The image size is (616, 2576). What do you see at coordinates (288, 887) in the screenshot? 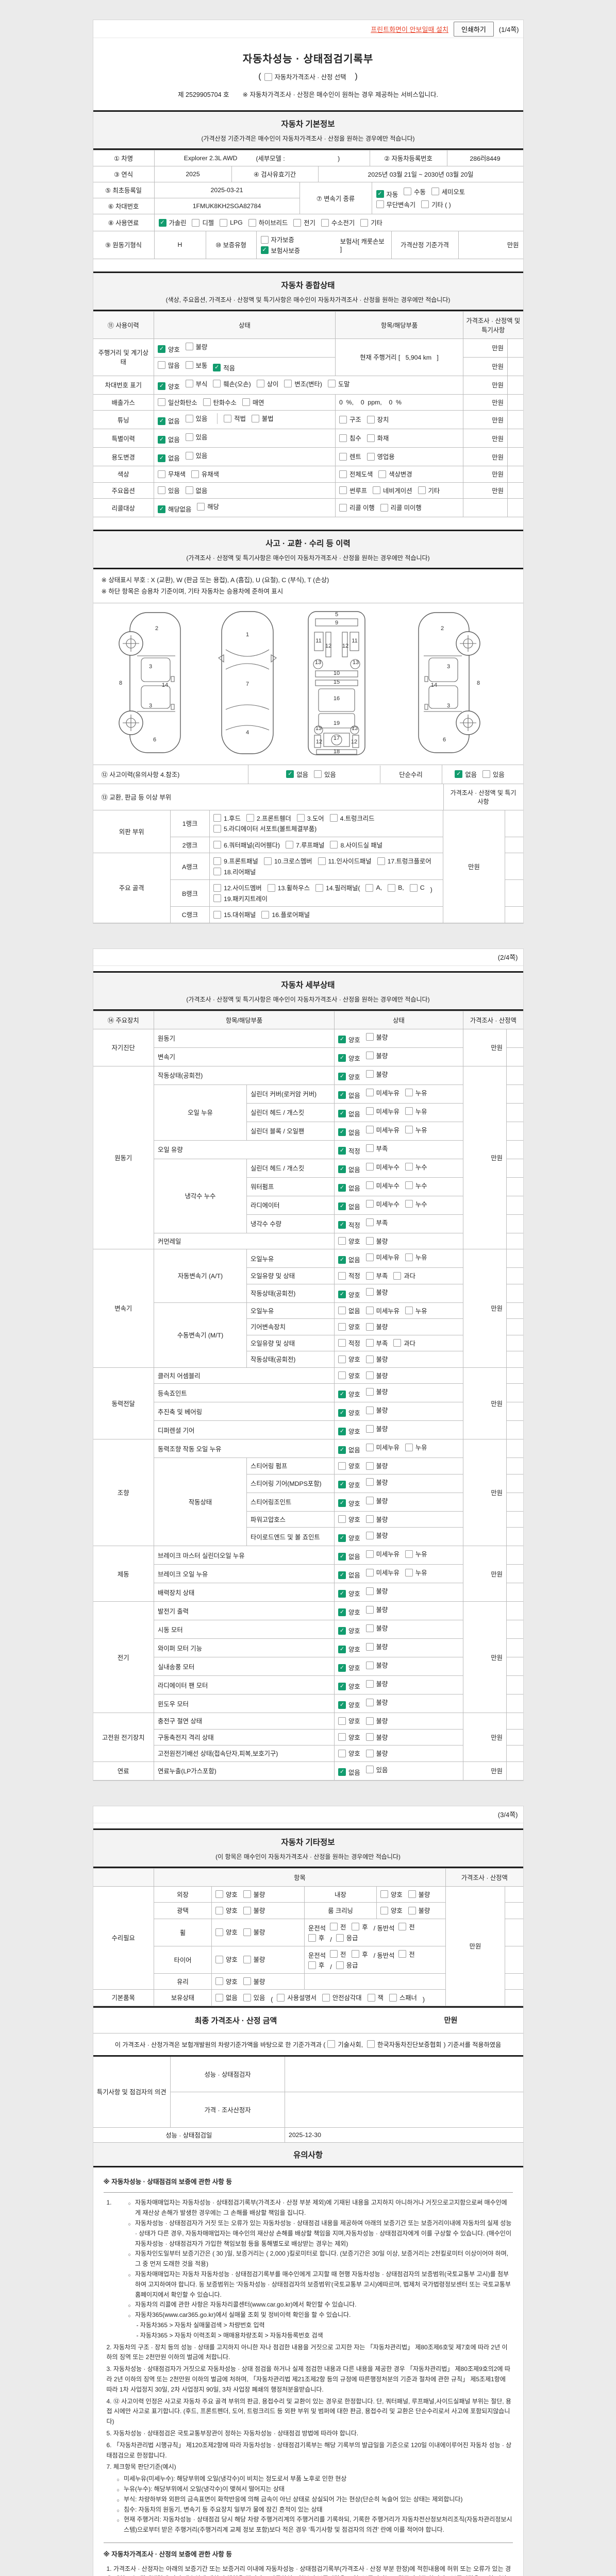
I see `checkbox: 13.휠하우스` at bounding box center [288, 887].